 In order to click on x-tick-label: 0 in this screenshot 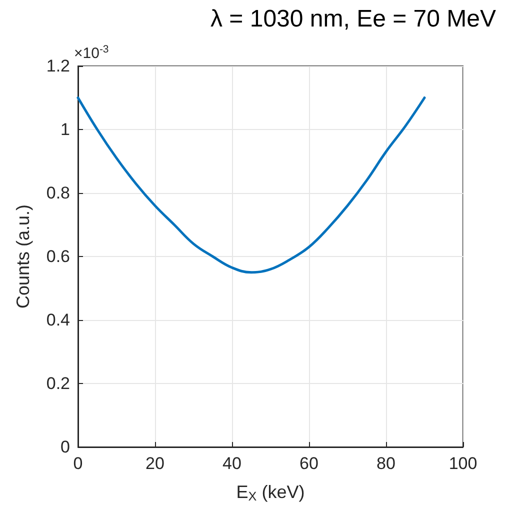, I will do `click(78, 463)`.